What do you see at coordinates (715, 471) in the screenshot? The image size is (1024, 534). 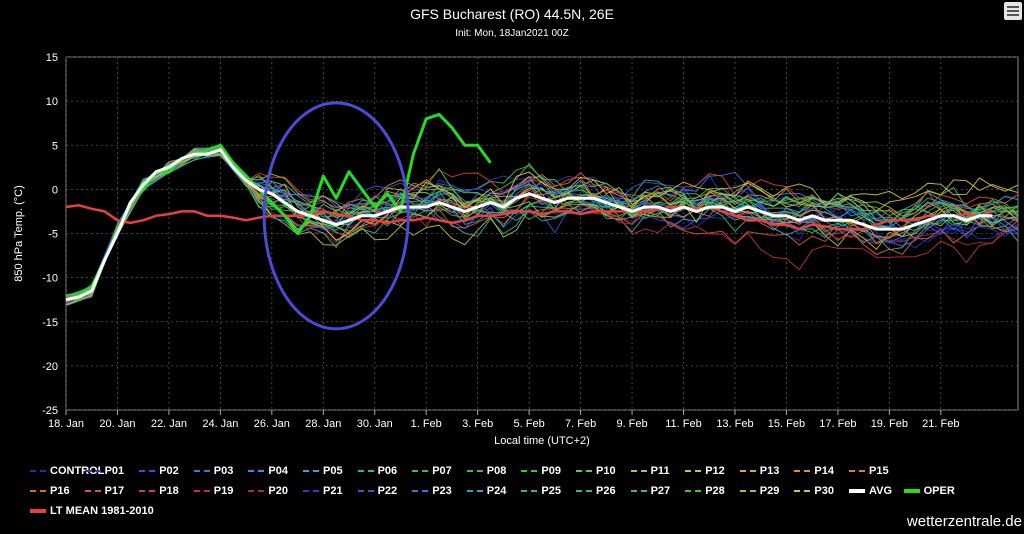 I see `legend-label: P12` at bounding box center [715, 471].